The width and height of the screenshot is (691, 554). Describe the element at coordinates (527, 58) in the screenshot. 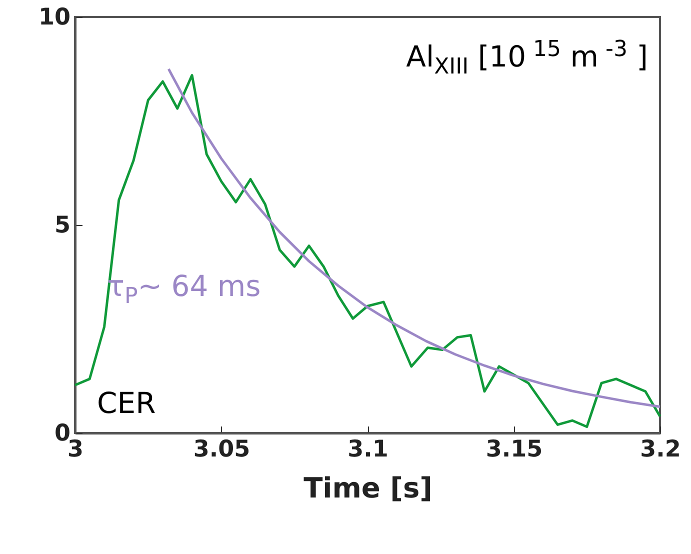

I see `annotation: Al$_{XIII}$ [10 $^{15}$ m $^{-3}$ ]` at that location.